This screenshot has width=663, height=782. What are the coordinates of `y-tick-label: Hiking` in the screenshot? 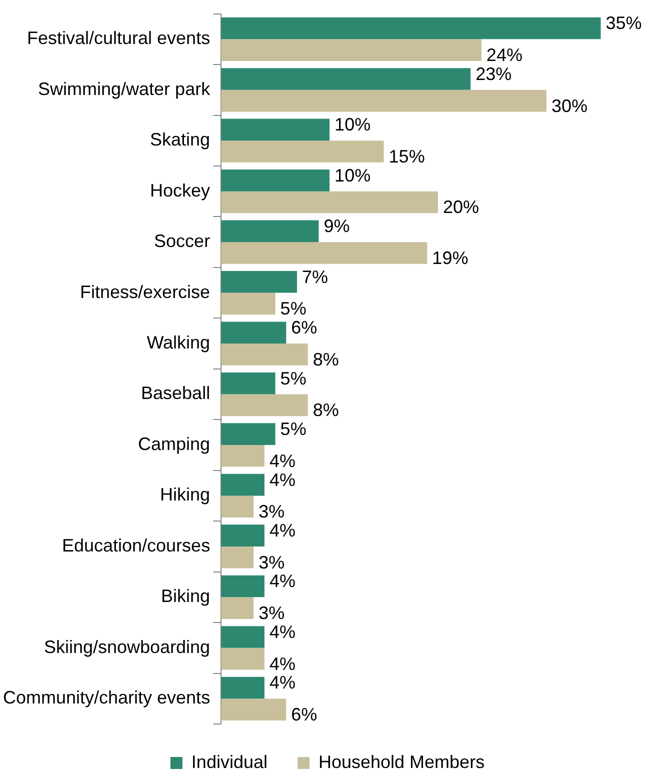 It's located at (185, 494).